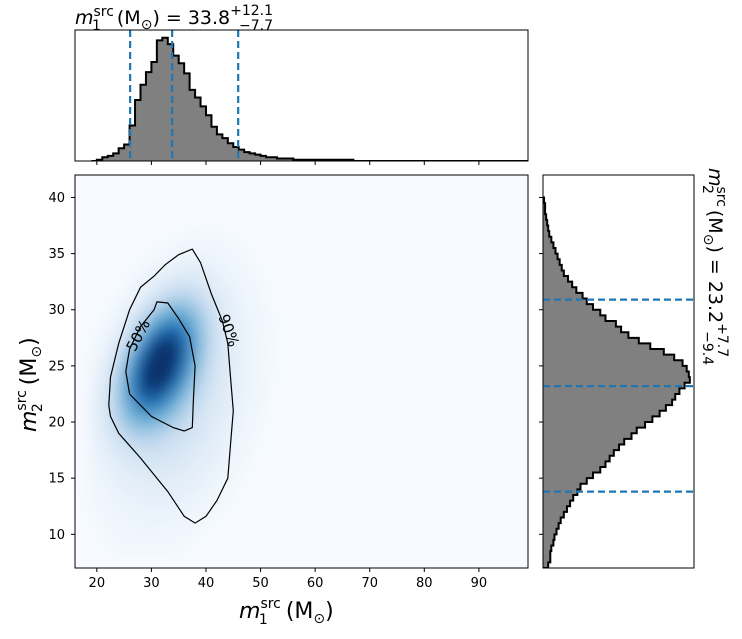  I want to click on x-tick-label: 70, so click(369, 583).